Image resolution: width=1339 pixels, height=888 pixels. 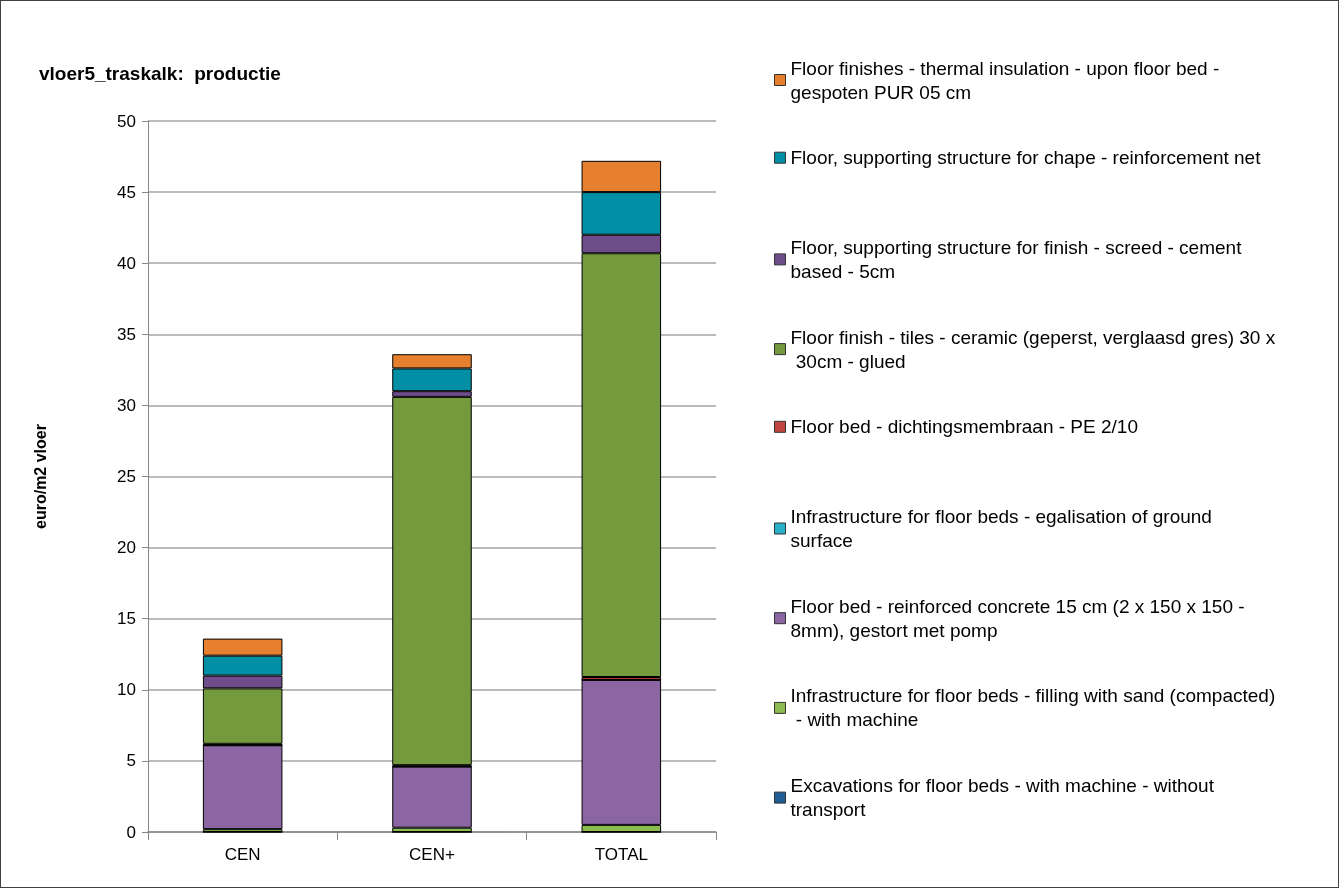 What do you see at coordinates (126, 619) in the screenshot?
I see `y-tick-label: 15` at bounding box center [126, 619].